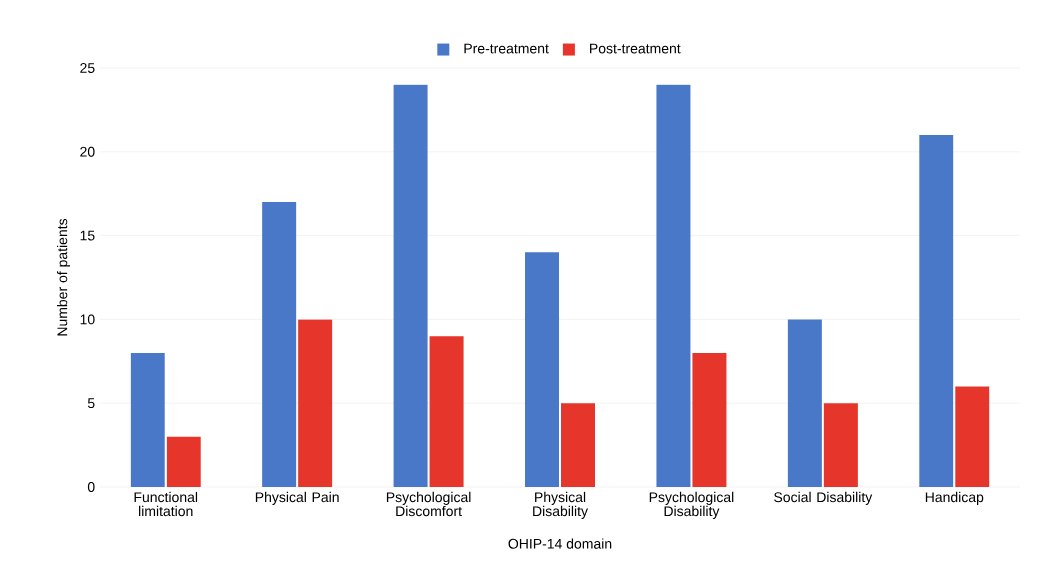 The height and width of the screenshot is (574, 1040). Describe the element at coordinates (560, 543) in the screenshot. I see `x-axis-title: OHIP-14 domain` at that location.